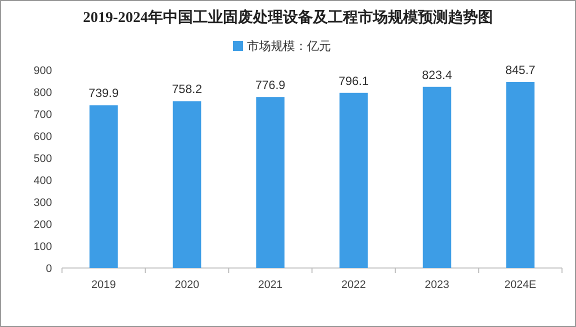  I want to click on x-tick-label: 2021, so click(270, 285).